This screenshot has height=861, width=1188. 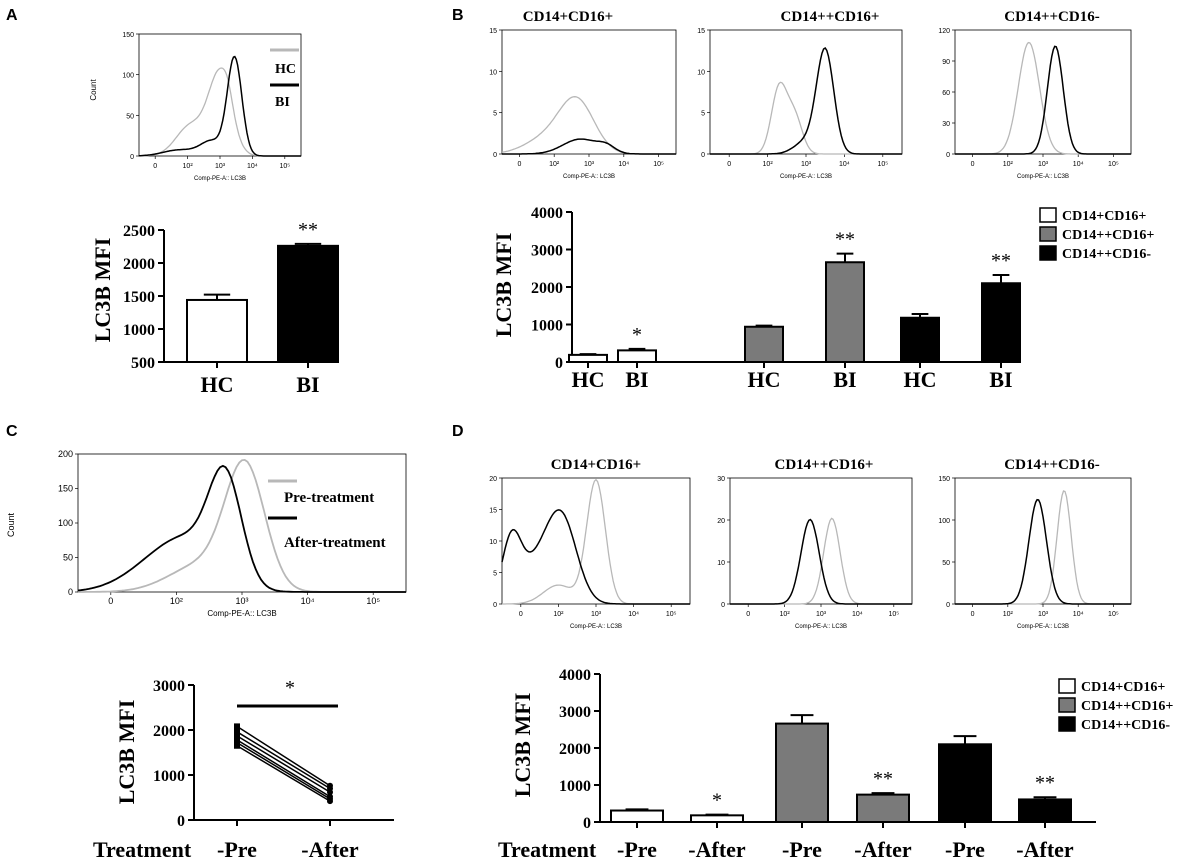 What do you see at coordinates (126, 752) in the screenshot?
I see `c-line-ylabel: LC3B MFI` at bounding box center [126, 752].